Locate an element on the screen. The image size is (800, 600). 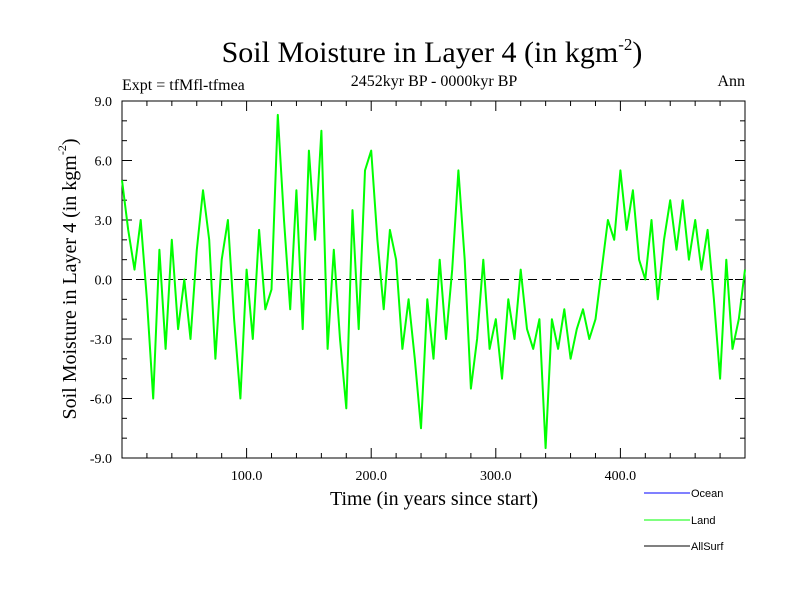
y-axis-label: Soil Moisture in Layer 4 (in kgm-2) is located at coordinates (68, 278).